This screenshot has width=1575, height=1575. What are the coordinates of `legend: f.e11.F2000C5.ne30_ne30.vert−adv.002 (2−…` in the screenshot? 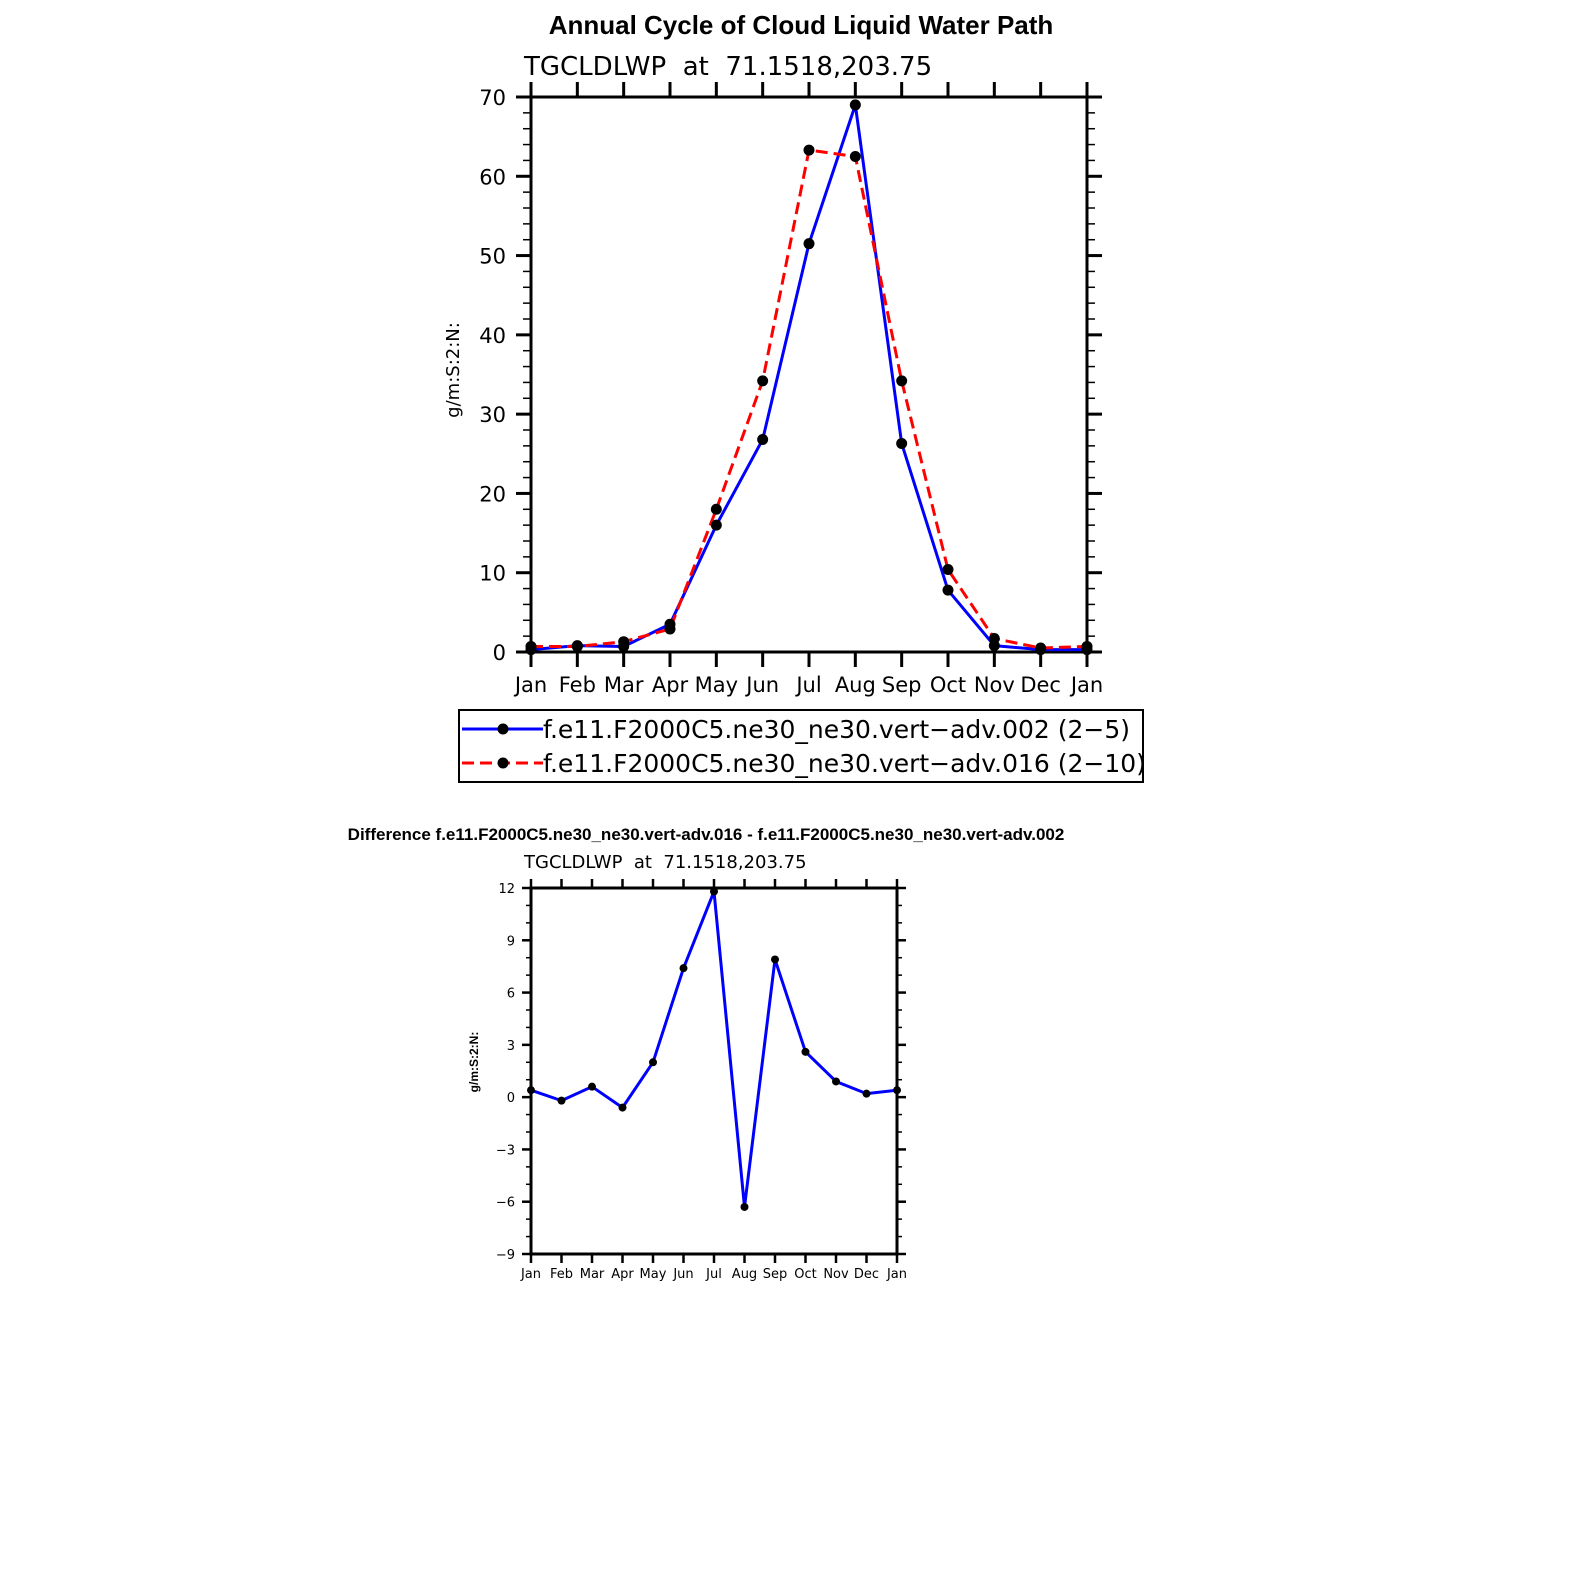 It's located at (802, 746).